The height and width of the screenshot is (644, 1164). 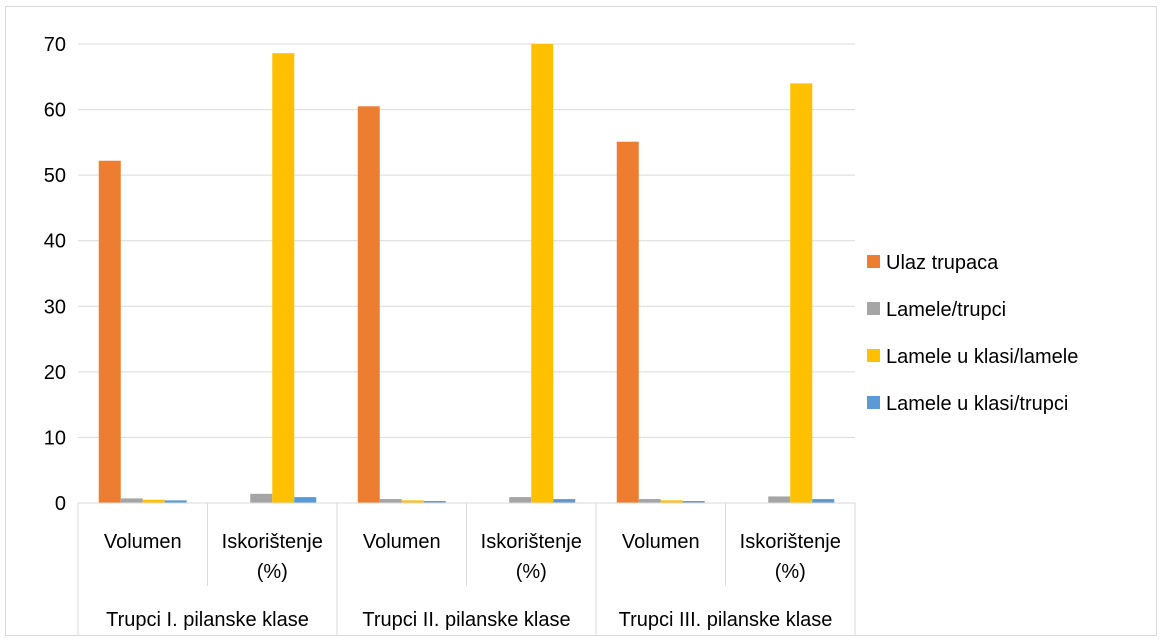 What do you see at coordinates (55, 373) in the screenshot?
I see `y-tick-label: 20` at bounding box center [55, 373].